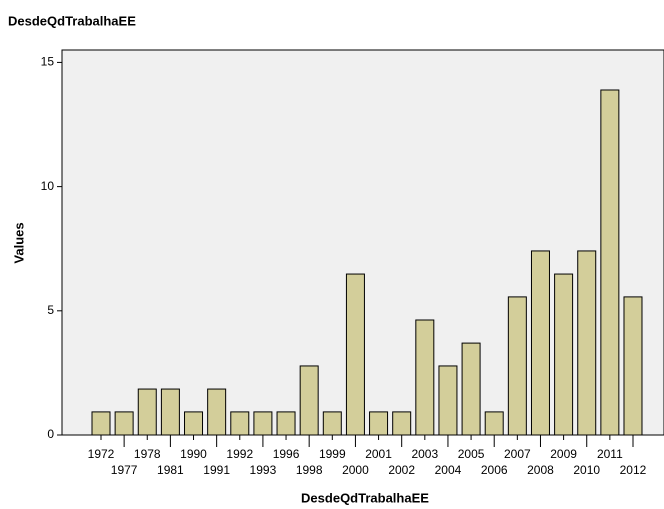 This screenshot has height=509, width=664. Describe the element at coordinates (448, 470) in the screenshot. I see `x-tick-label: 2004` at that location.